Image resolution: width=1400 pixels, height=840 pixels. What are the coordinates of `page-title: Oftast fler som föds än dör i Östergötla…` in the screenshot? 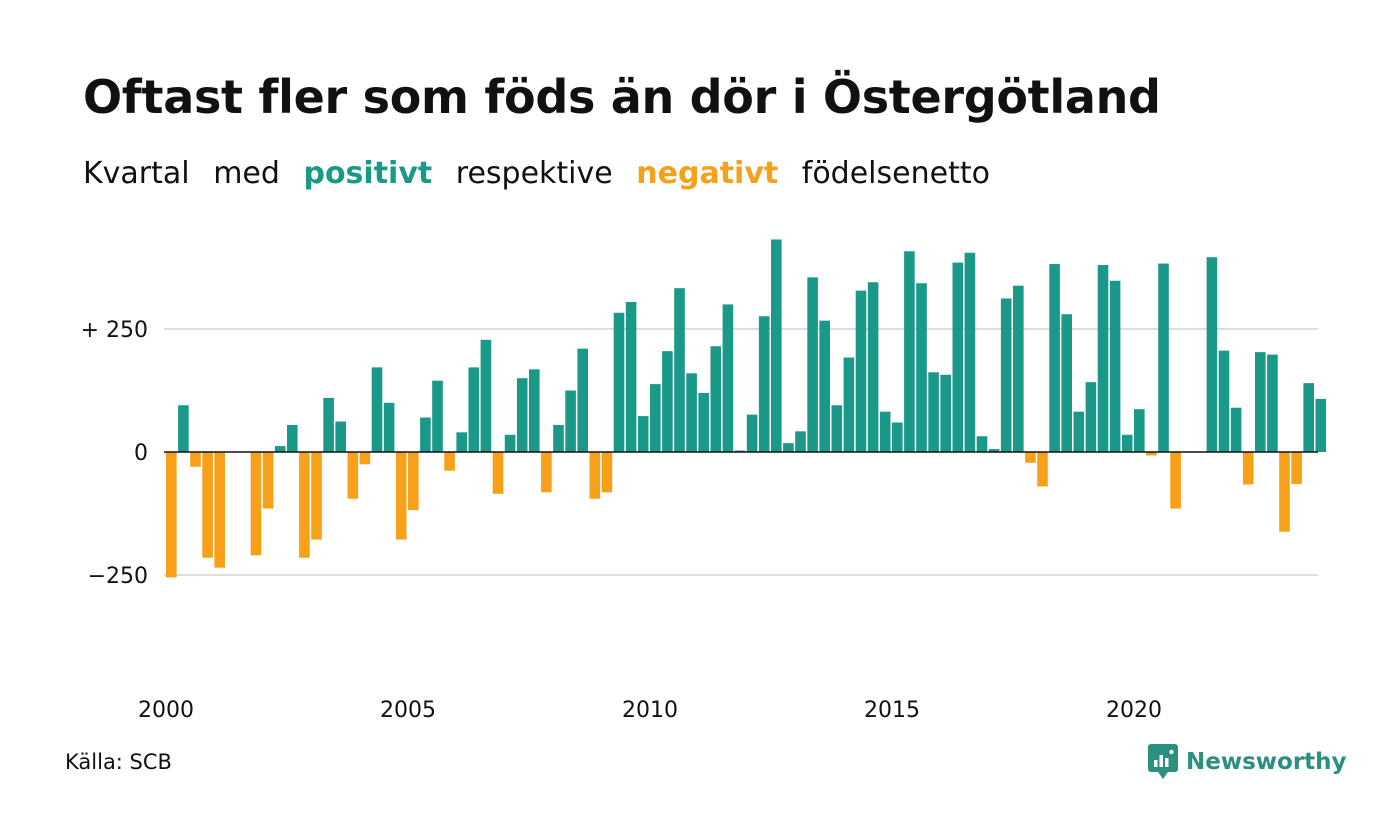 It's located at (622, 97).